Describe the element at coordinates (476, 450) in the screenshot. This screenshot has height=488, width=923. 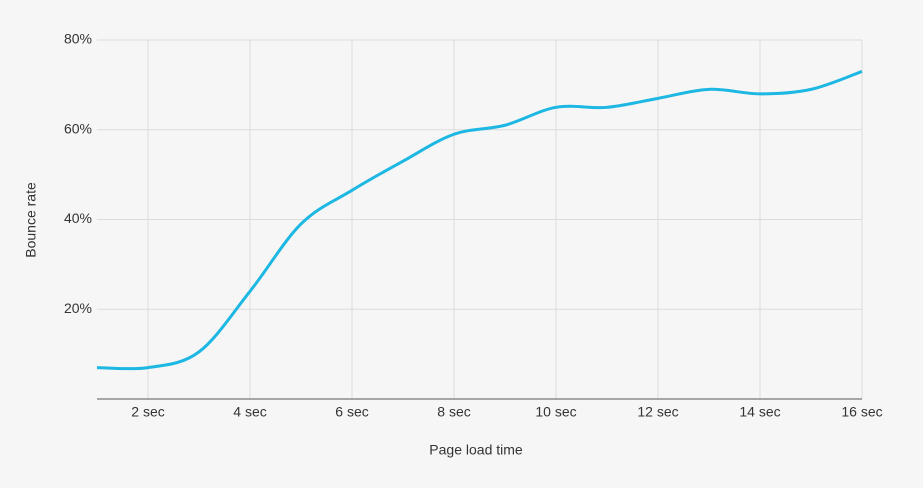
I see `x-axis-label: Page load time` at that location.